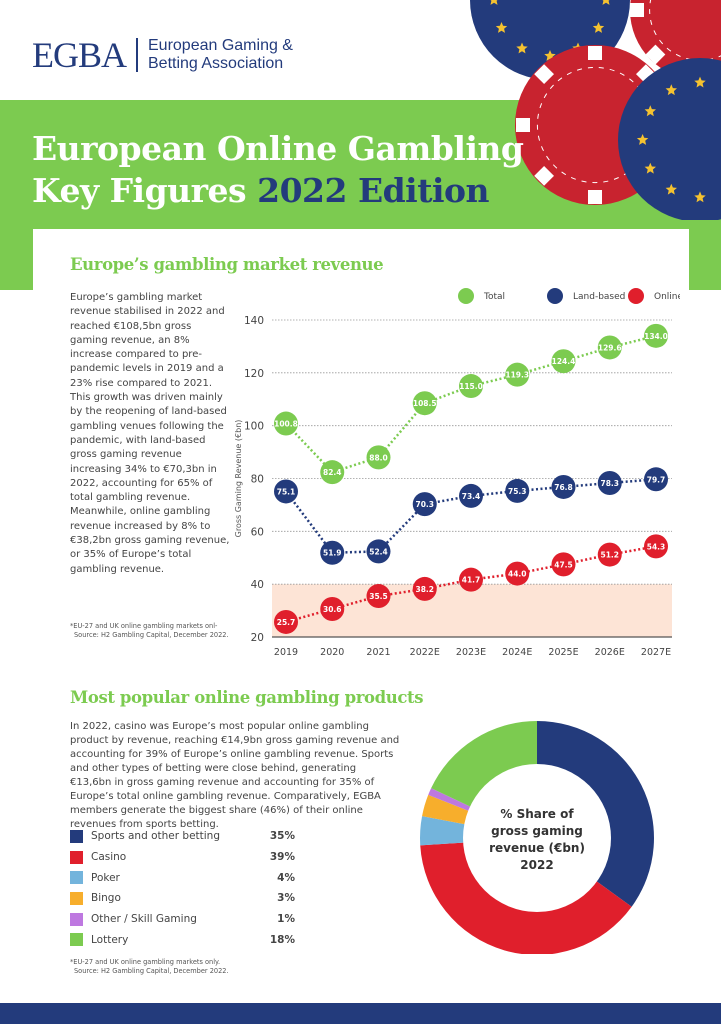 The width and height of the screenshot is (721, 1024). What do you see at coordinates (537, 831) in the screenshot?
I see `donut-title-line: gross gaming` at bounding box center [537, 831].